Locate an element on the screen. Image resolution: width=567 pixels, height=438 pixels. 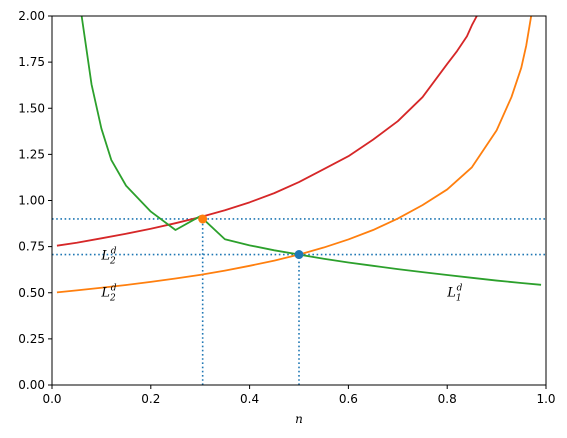
y-tick-label-7: 1.75 is located at coordinates (31, 62).